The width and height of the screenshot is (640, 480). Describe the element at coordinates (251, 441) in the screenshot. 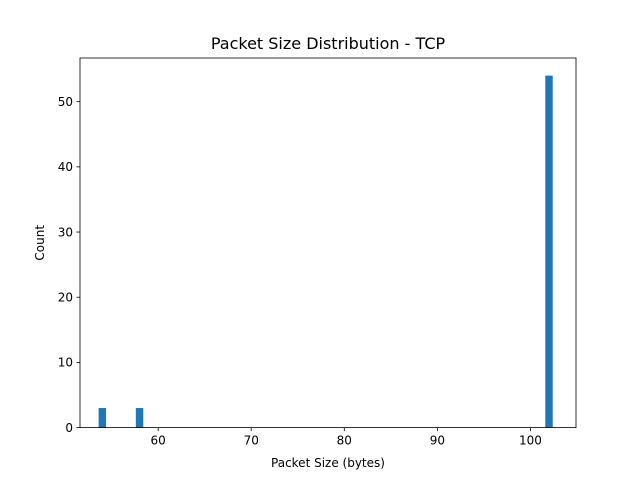

I see `x-tick-label-1: 70` at that location.